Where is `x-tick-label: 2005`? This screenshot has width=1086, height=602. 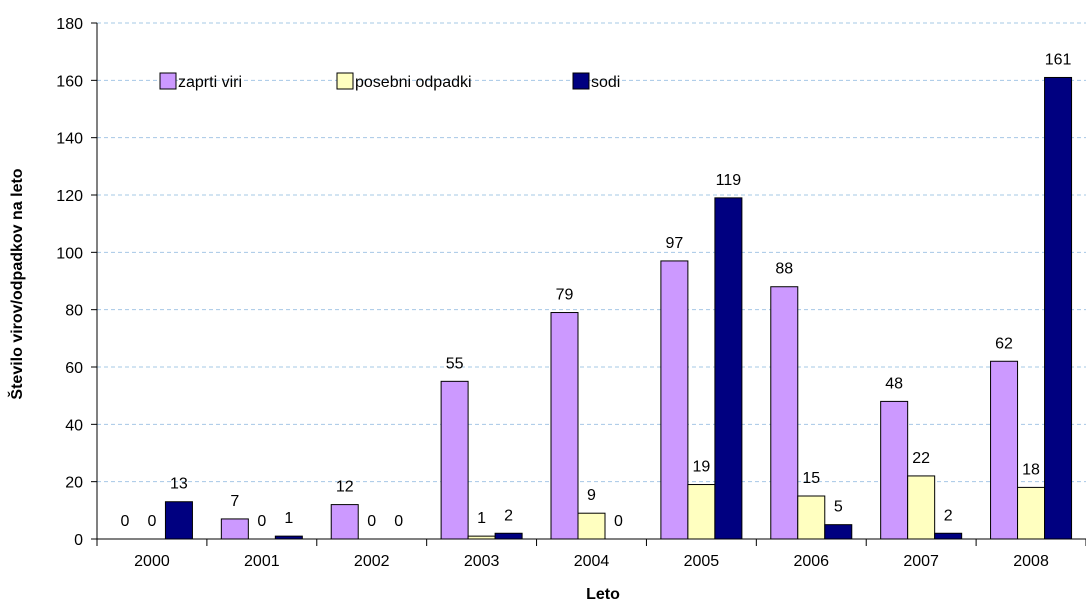
x-tick-label: 2005 is located at coordinates (702, 561).